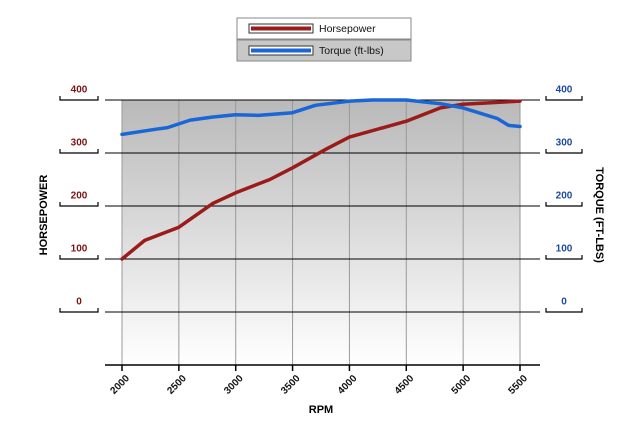 The image size is (642, 426). I want to click on legend-label: Horsepower, so click(347, 29).